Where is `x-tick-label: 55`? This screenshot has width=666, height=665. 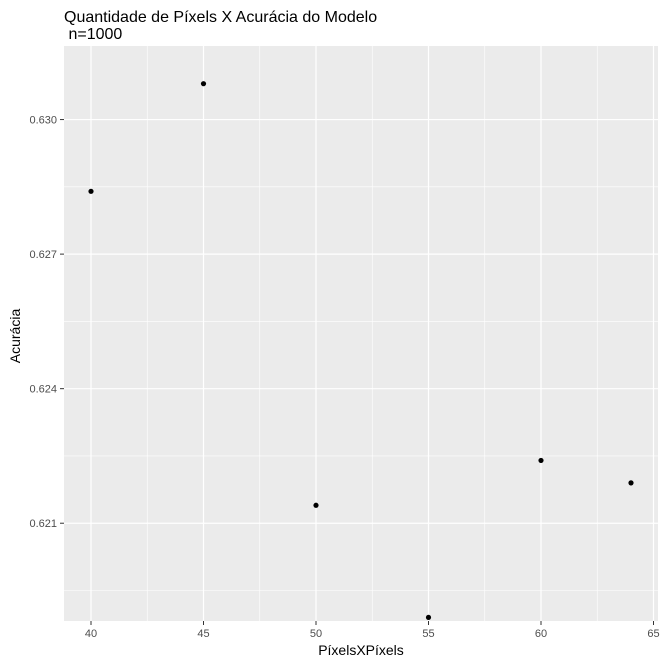 x-tick-label: 55 is located at coordinates (428, 634).